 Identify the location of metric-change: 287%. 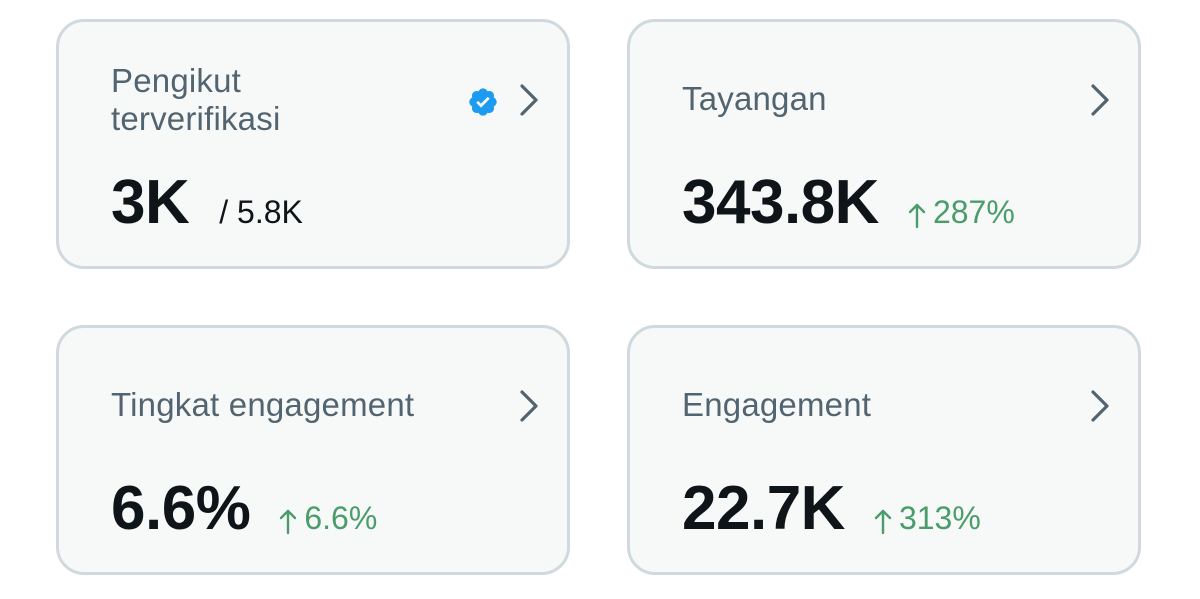
(961, 212).